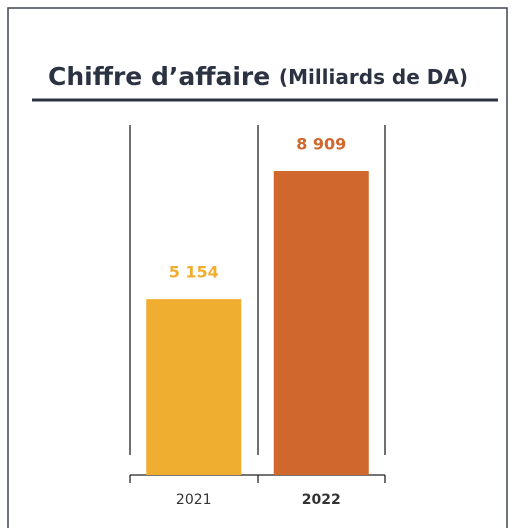  Describe the element at coordinates (194, 272) in the screenshot. I see `value-label: 5 154` at that location.